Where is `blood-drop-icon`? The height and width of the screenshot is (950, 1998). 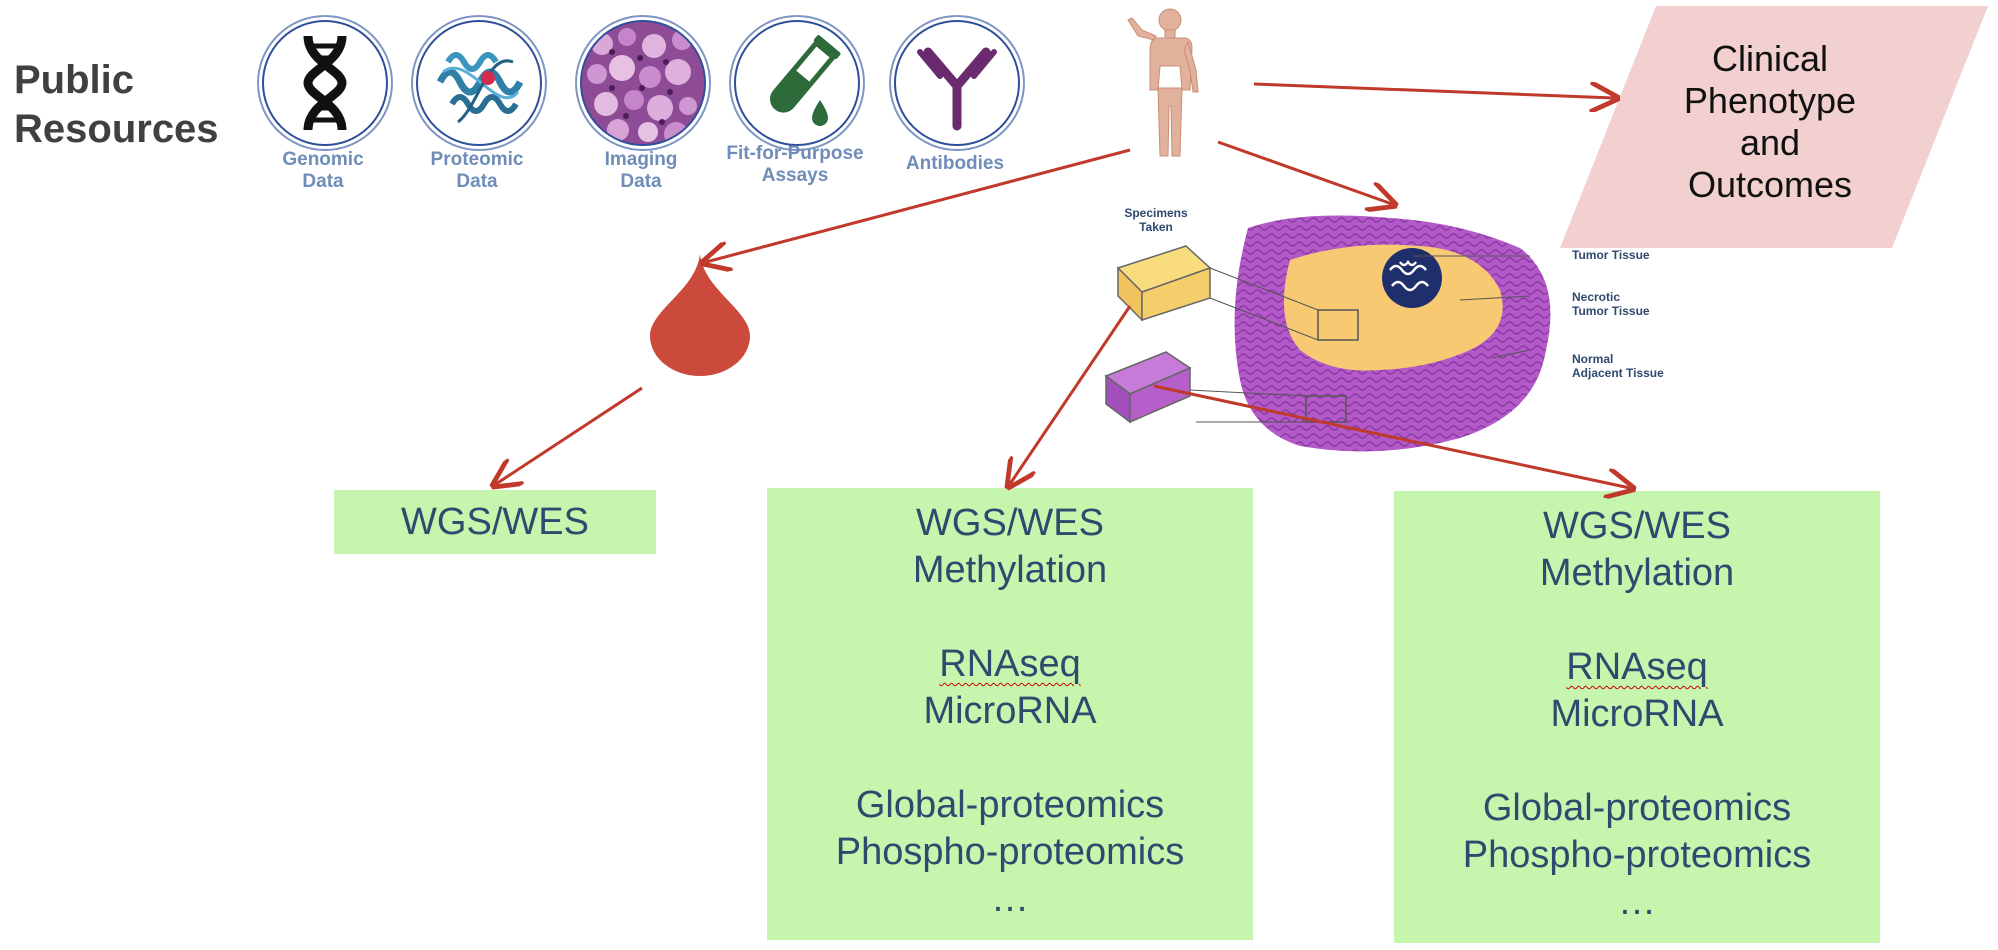 blood-drop-icon is located at coordinates (700, 315).